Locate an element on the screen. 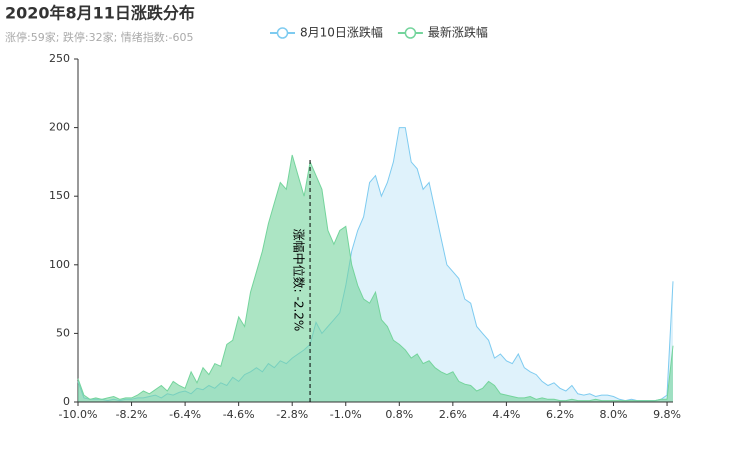 This screenshot has width=750, height=463. legend-label: 最新涨跌幅 is located at coordinates (458, 32).